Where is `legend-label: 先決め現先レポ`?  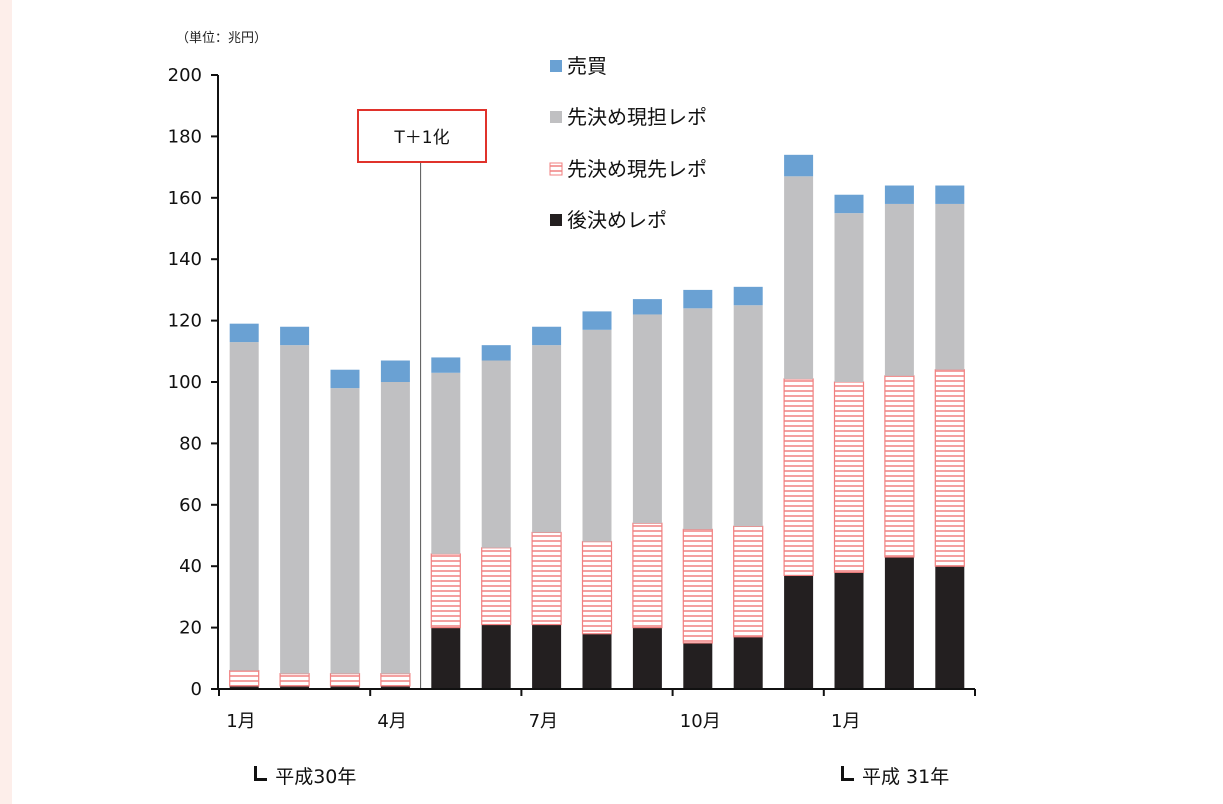
legend-label: 先決め現先レポ is located at coordinates (637, 169).